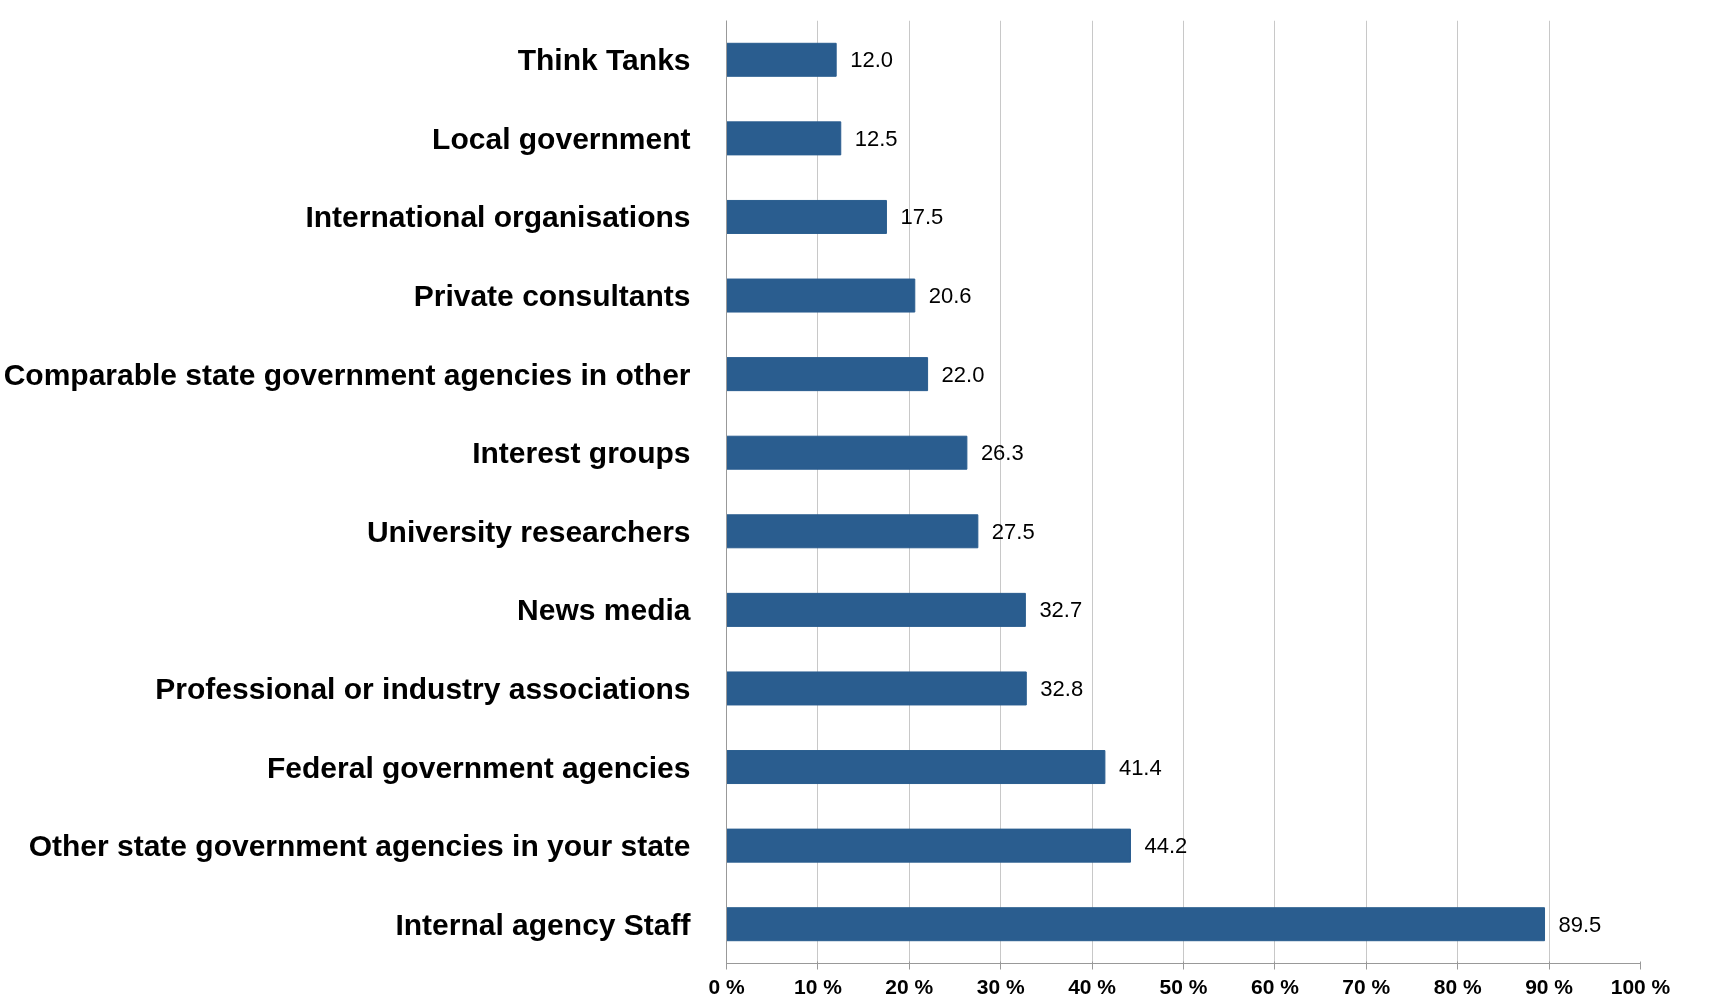  Describe the element at coordinates (561, 138) in the screenshot. I see `y-tick-label: Local government` at that location.